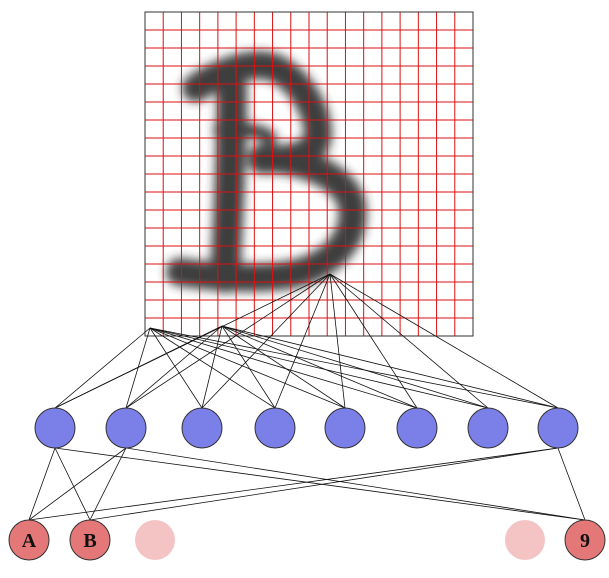  I want to click on output-node: A, so click(29, 540).